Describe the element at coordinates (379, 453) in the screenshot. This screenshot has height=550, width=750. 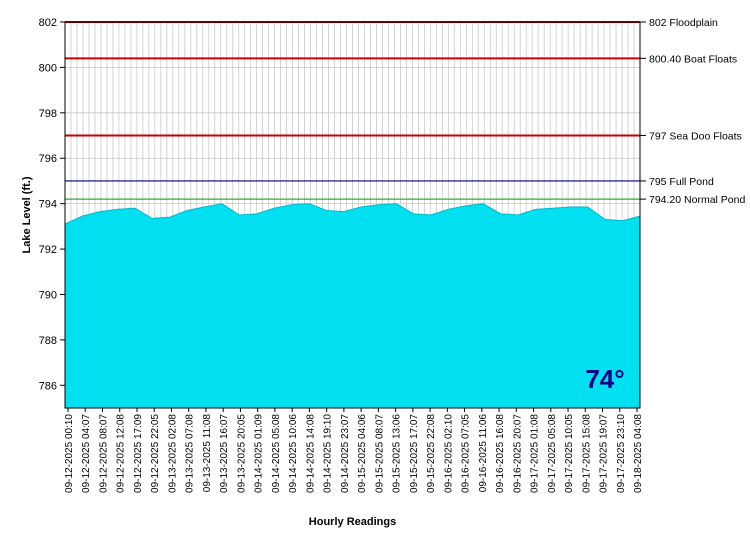
I see `x-tick-label: 09-15-2025 08:07` at that location.